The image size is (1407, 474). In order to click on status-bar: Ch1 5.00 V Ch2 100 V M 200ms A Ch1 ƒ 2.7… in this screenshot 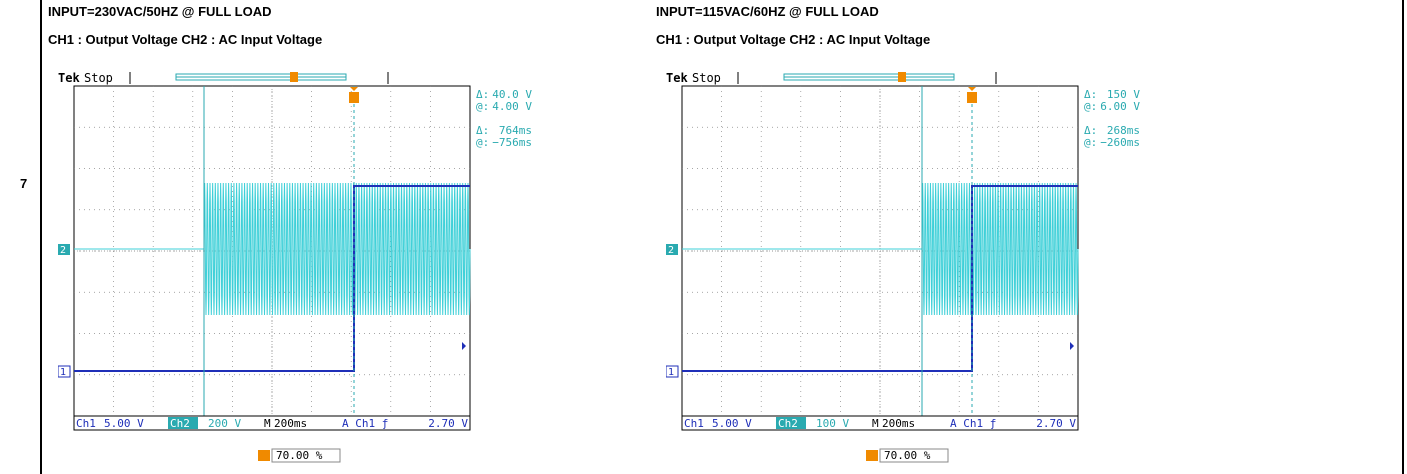, I will do `click(880, 423)`.